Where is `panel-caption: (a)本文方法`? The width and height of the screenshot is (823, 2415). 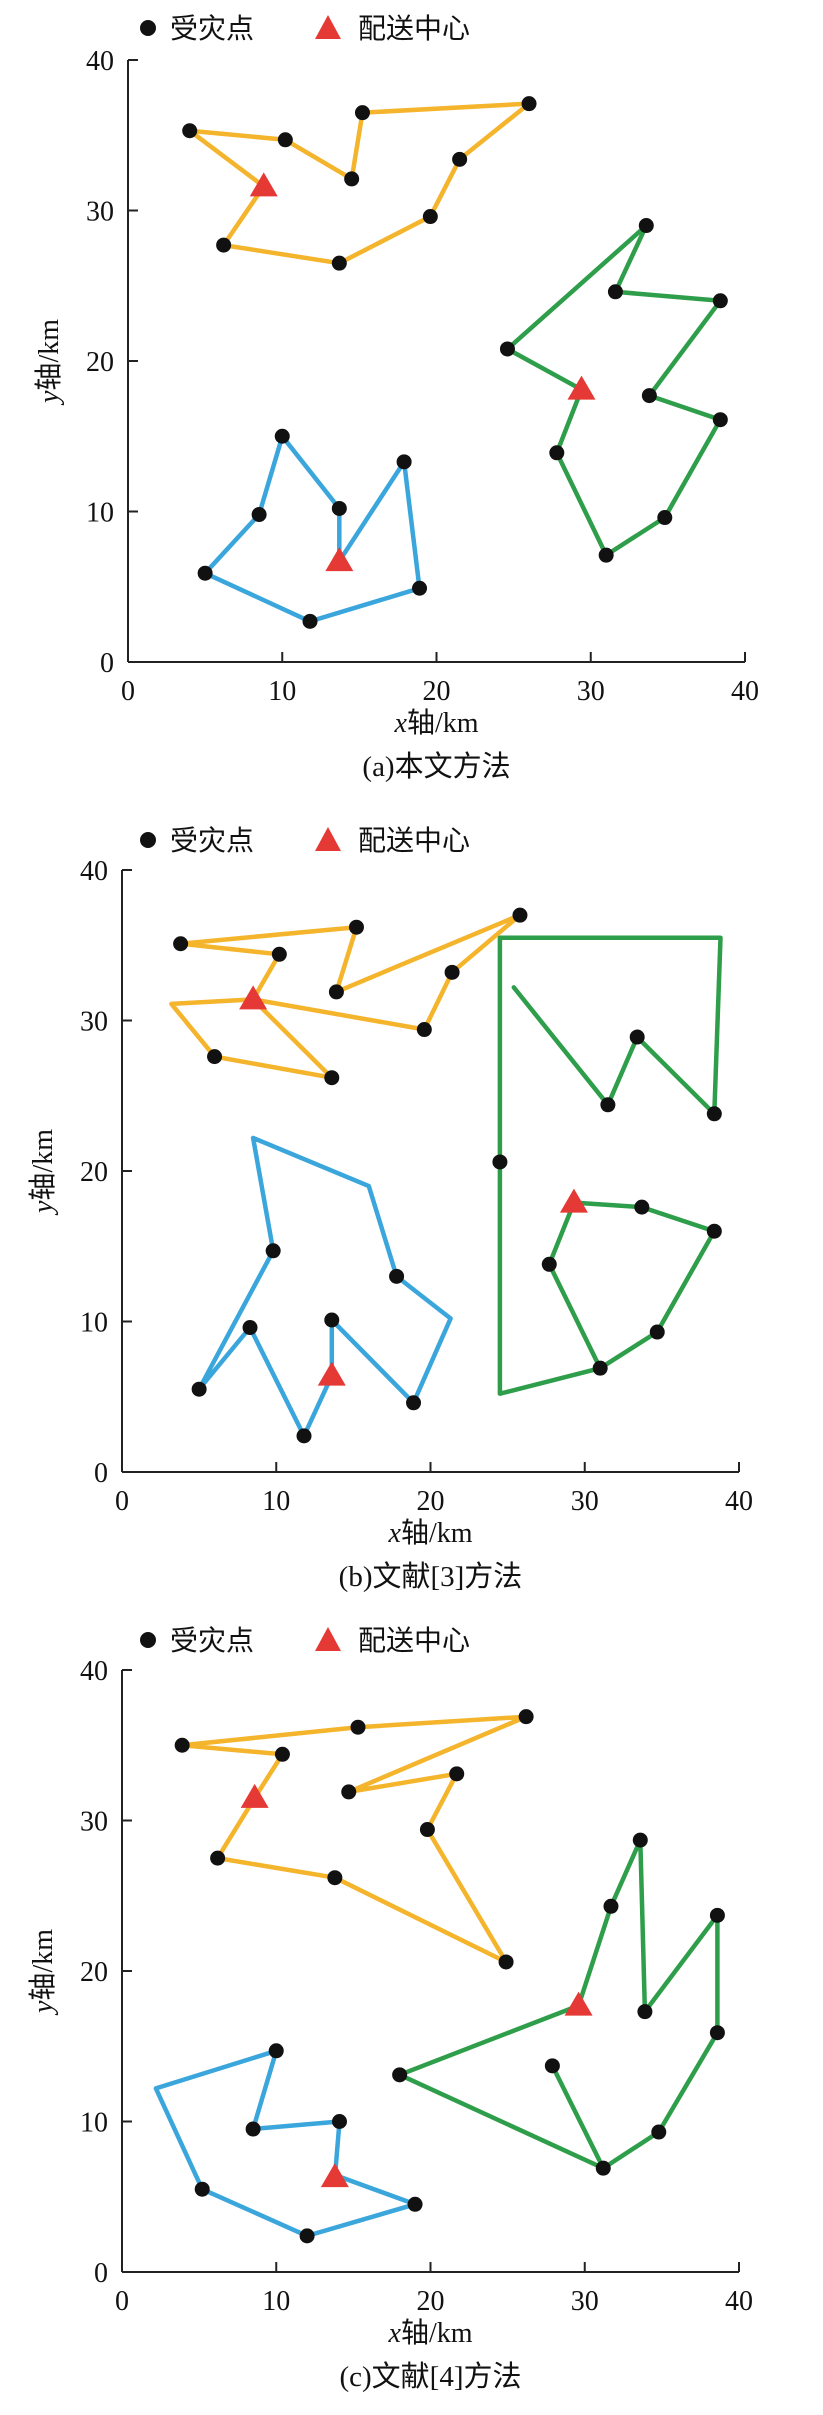
panel-caption: (a)本文方法 is located at coordinates (436, 766).